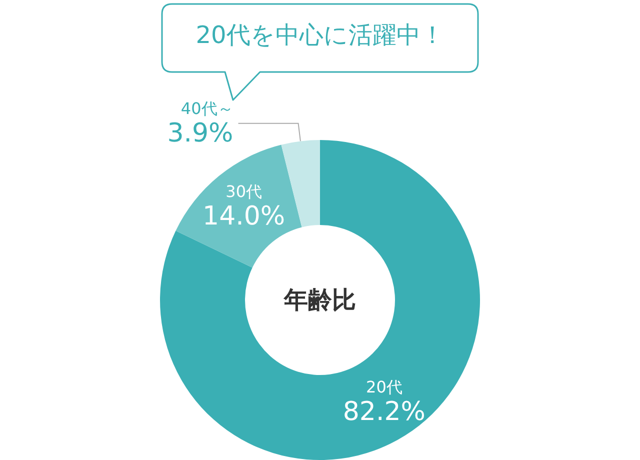 Image resolution: width=640 pixels, height=460 pixels. What do you see at coordinates (384, 386) in the screenshot?
I see `slice-label: 20代` at bounding box center [384, 386].